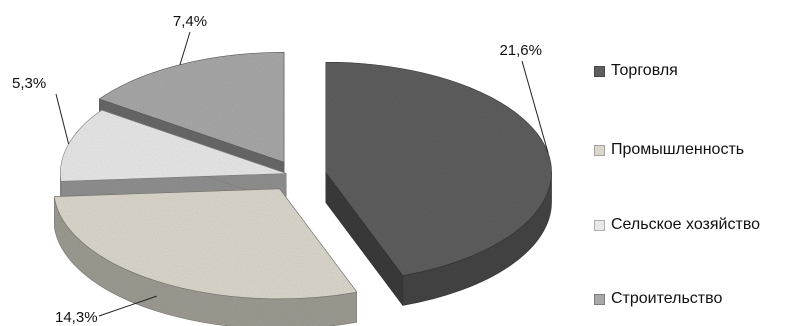  Describe the element at coordinates (190, 21) in the screenshot. I see `data-label: 7,4%` at that location.